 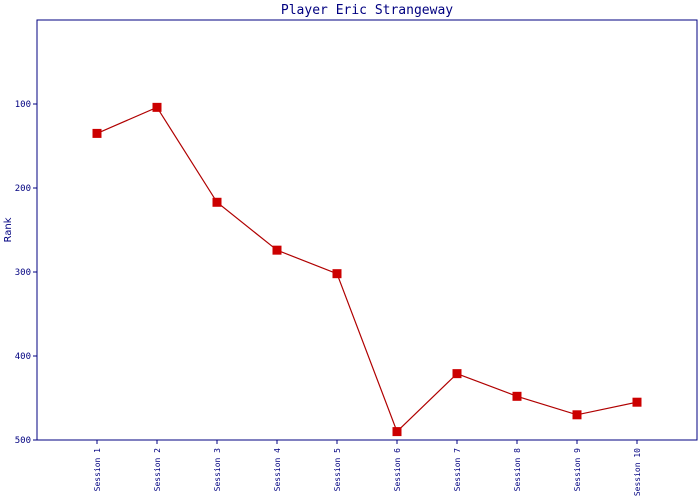 I want to click on x-tick-label: Session 5, so click(x=337, y=470).